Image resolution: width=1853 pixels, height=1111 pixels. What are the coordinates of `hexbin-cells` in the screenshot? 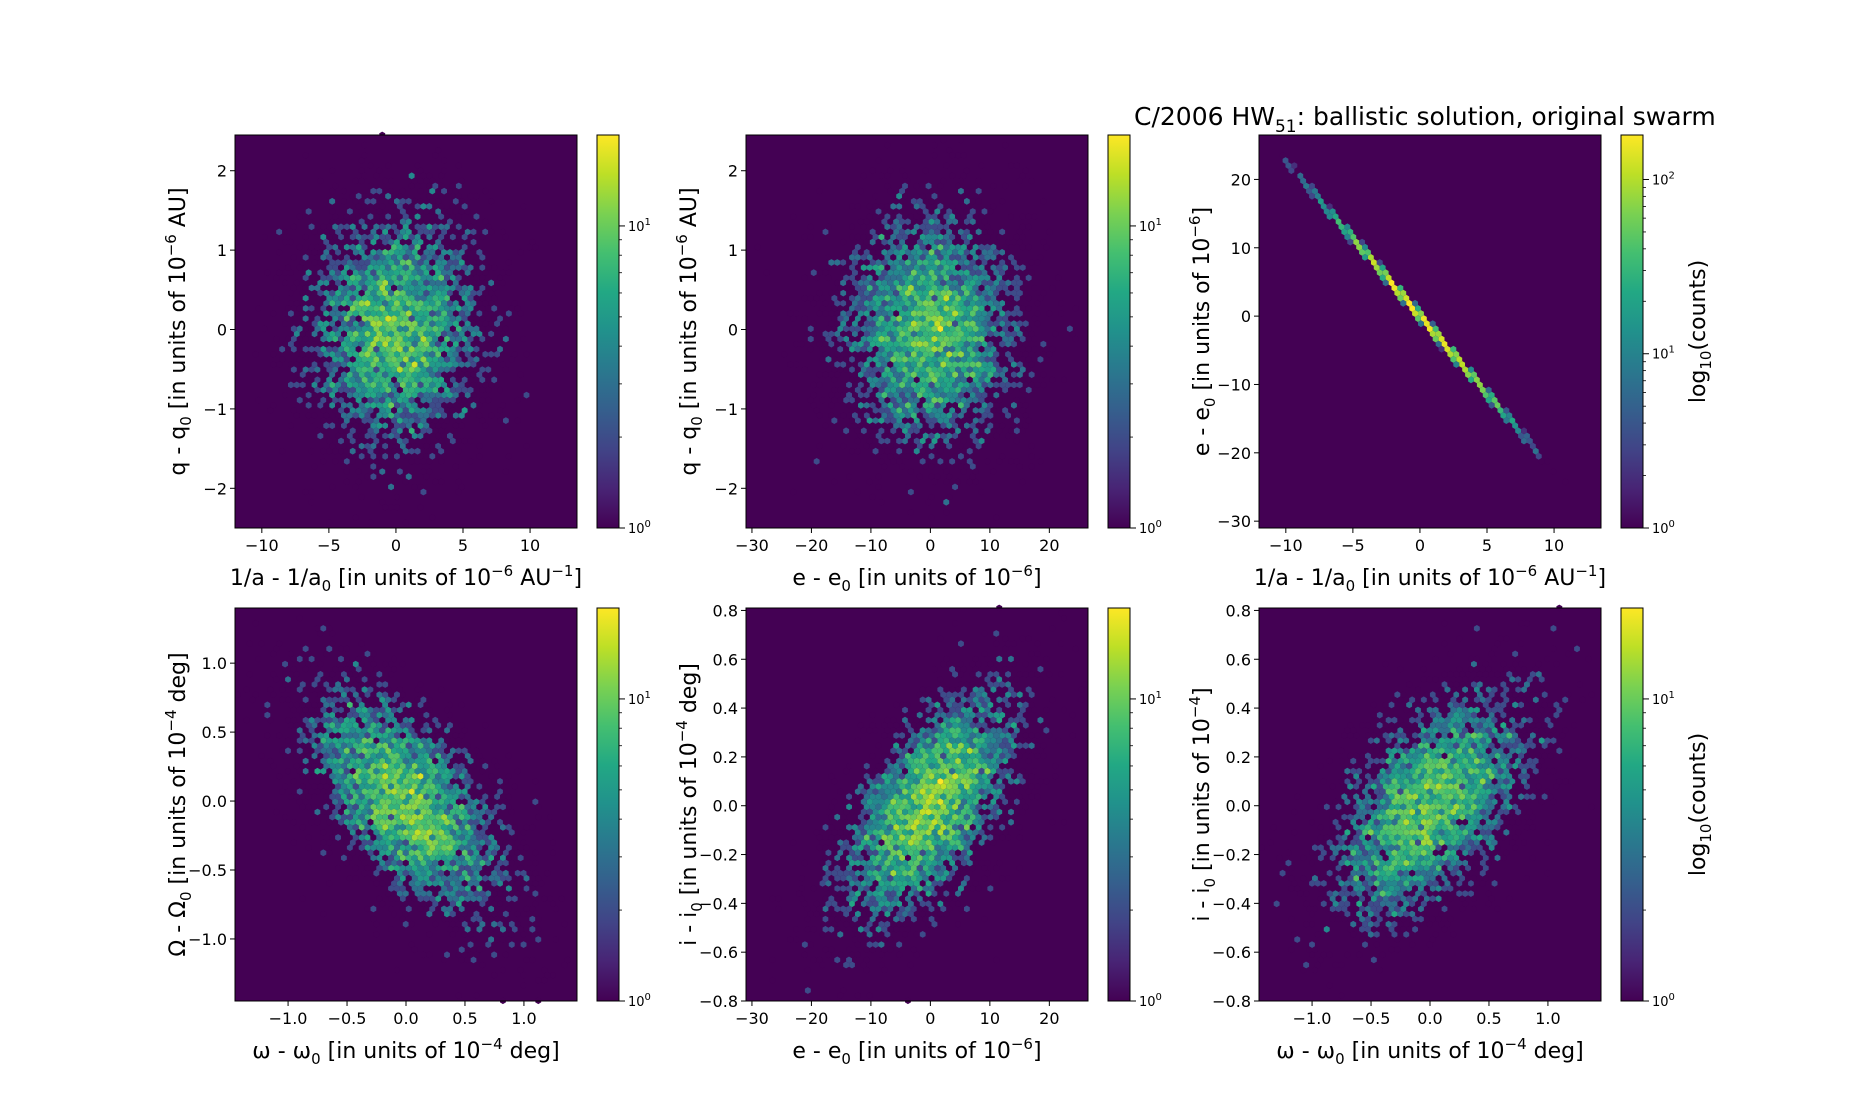 It's located at (395, 328).